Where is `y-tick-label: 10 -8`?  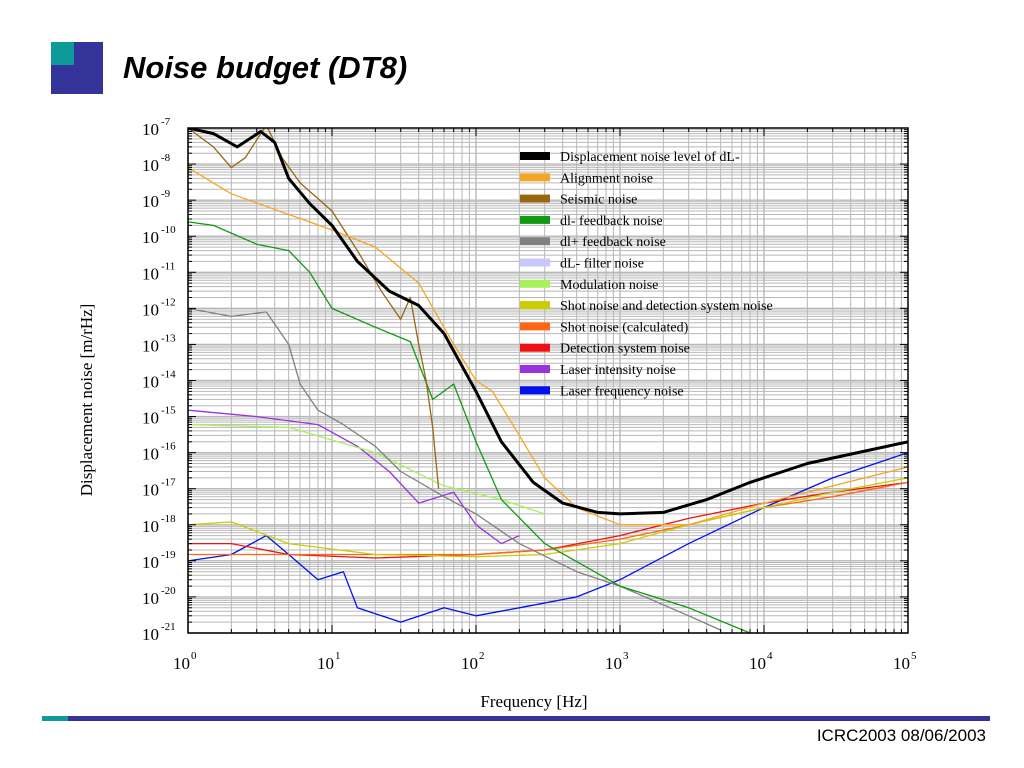
y-tick-label: 10 -8 is located at coordinates (156, 163).